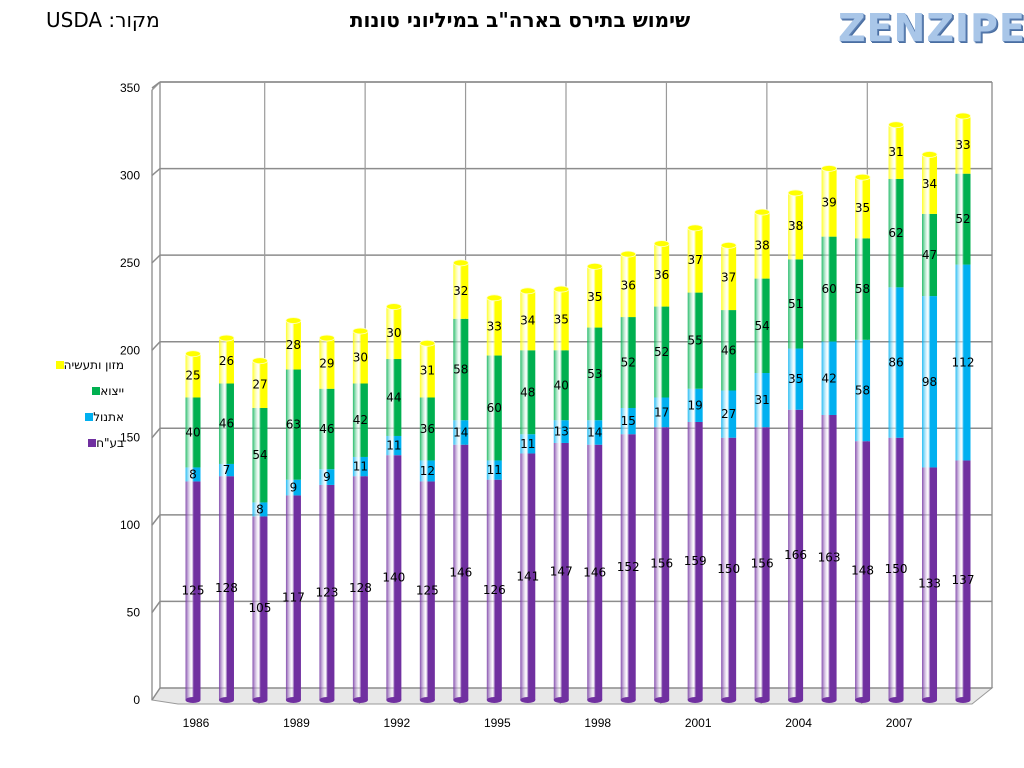 This screenshot has height=768, width=1024. I want to click on data-label: 29, so click(326, 363).